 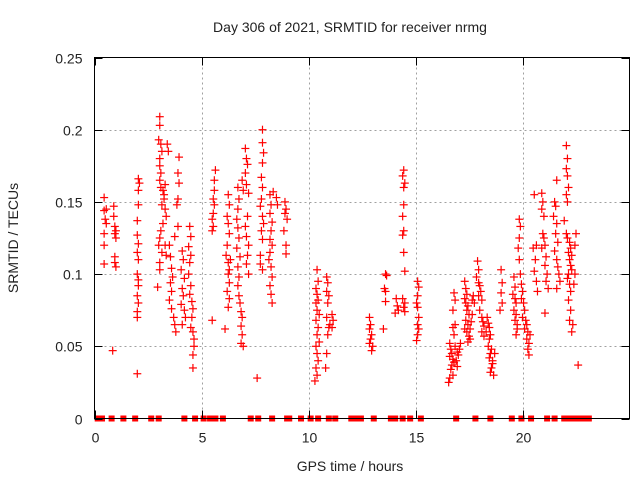 I want to click on x-tick-label: 20, so click(x=524, y=438).